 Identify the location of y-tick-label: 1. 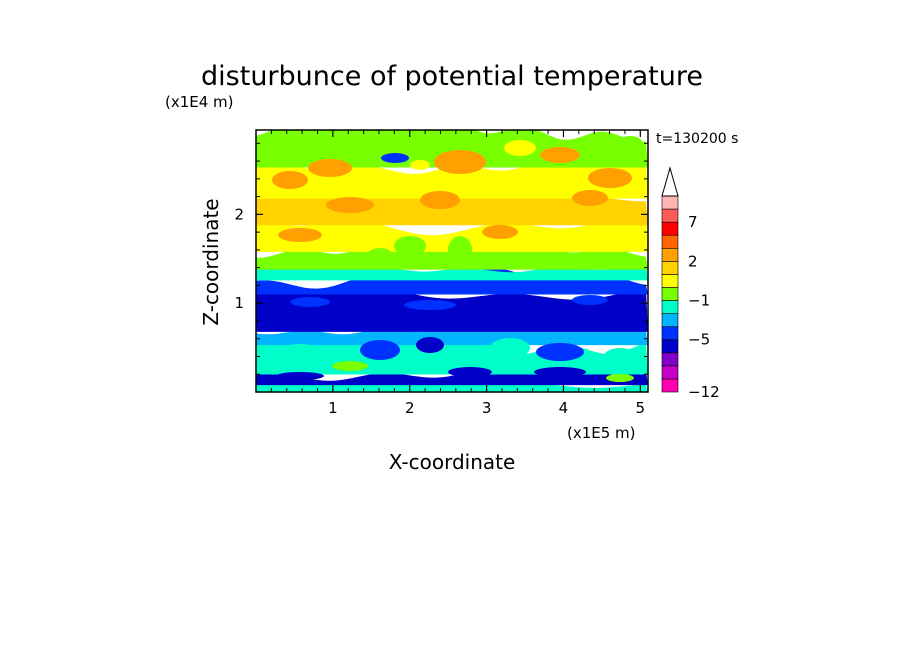
(239, 303).